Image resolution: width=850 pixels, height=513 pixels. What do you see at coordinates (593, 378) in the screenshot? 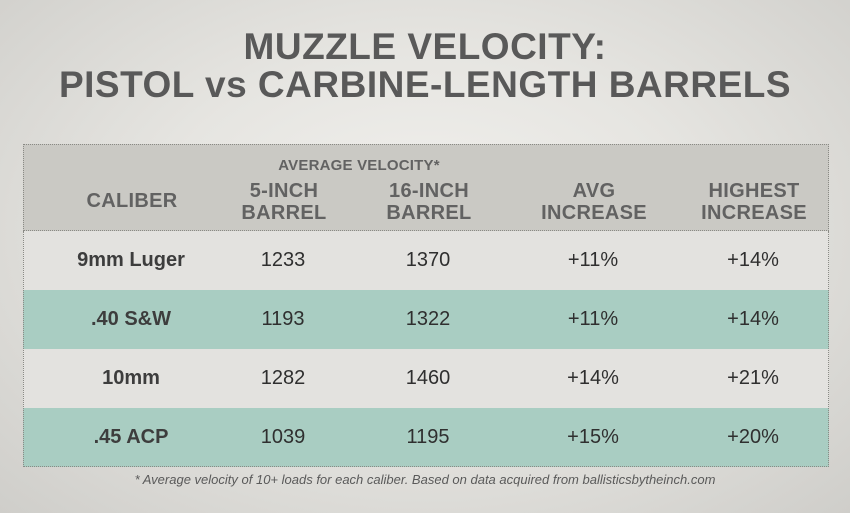
I see `avg-increase-cell: +14%` at bounding box center [593, 378].